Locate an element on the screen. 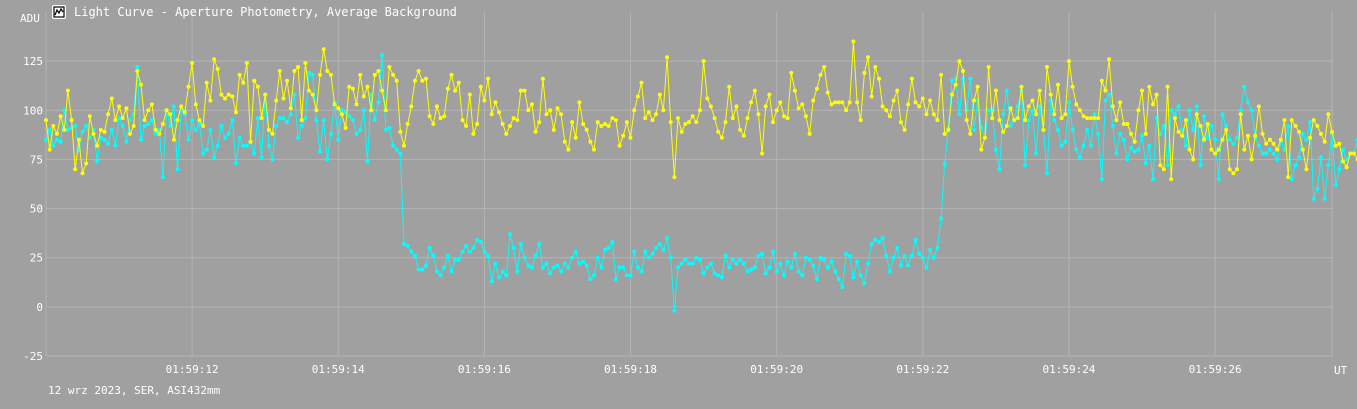  y-tick-label: 125 is located at coordinates (33, 61).